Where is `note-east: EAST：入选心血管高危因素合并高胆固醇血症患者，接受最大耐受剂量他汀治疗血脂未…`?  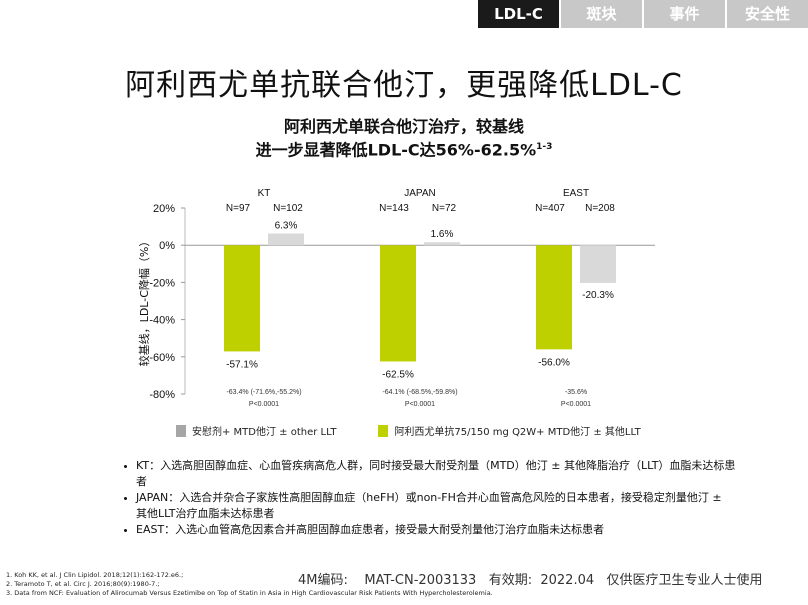
note-east: EAST：入选心血管高危因素合并高胆固醇血症患者，接受最大耐受剂量他汀治疗血脂未… is located at coordinates (436, 530).